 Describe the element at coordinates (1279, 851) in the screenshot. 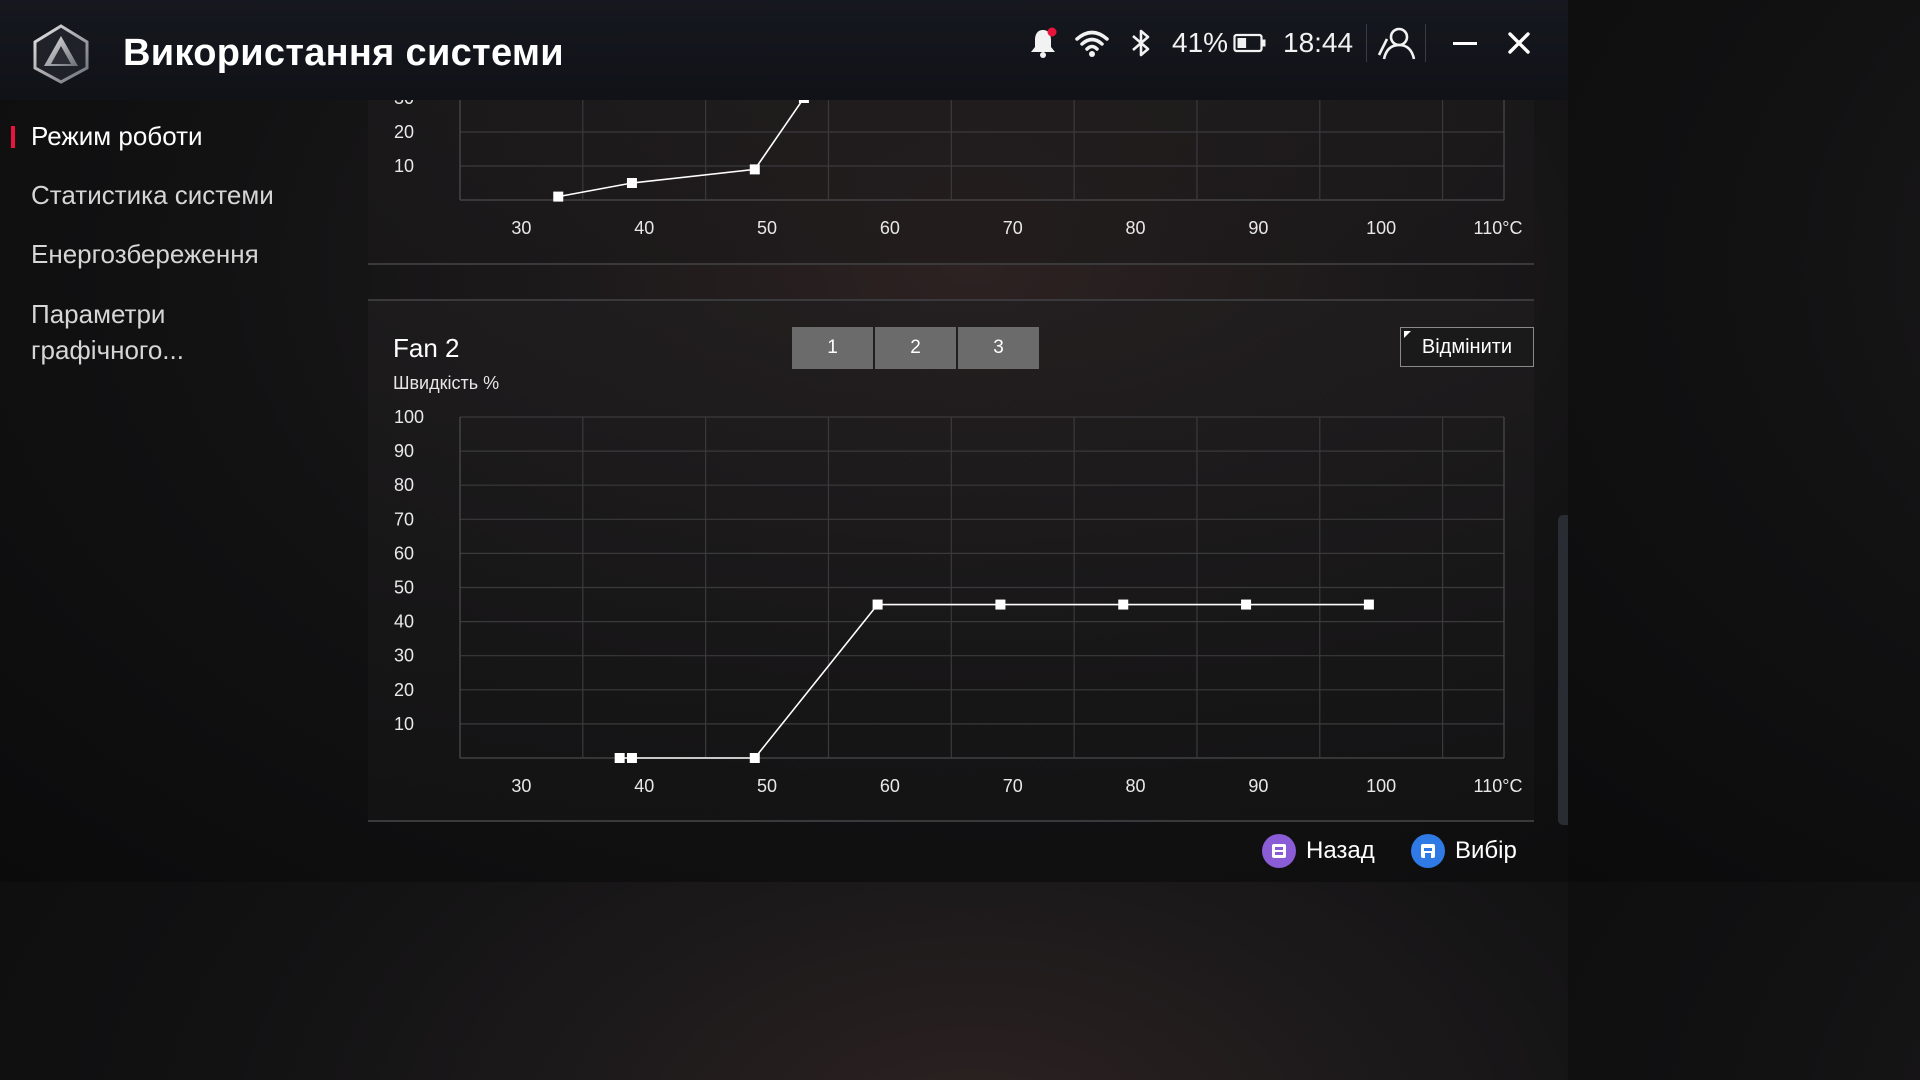

I see `b-button-icon` at that location.